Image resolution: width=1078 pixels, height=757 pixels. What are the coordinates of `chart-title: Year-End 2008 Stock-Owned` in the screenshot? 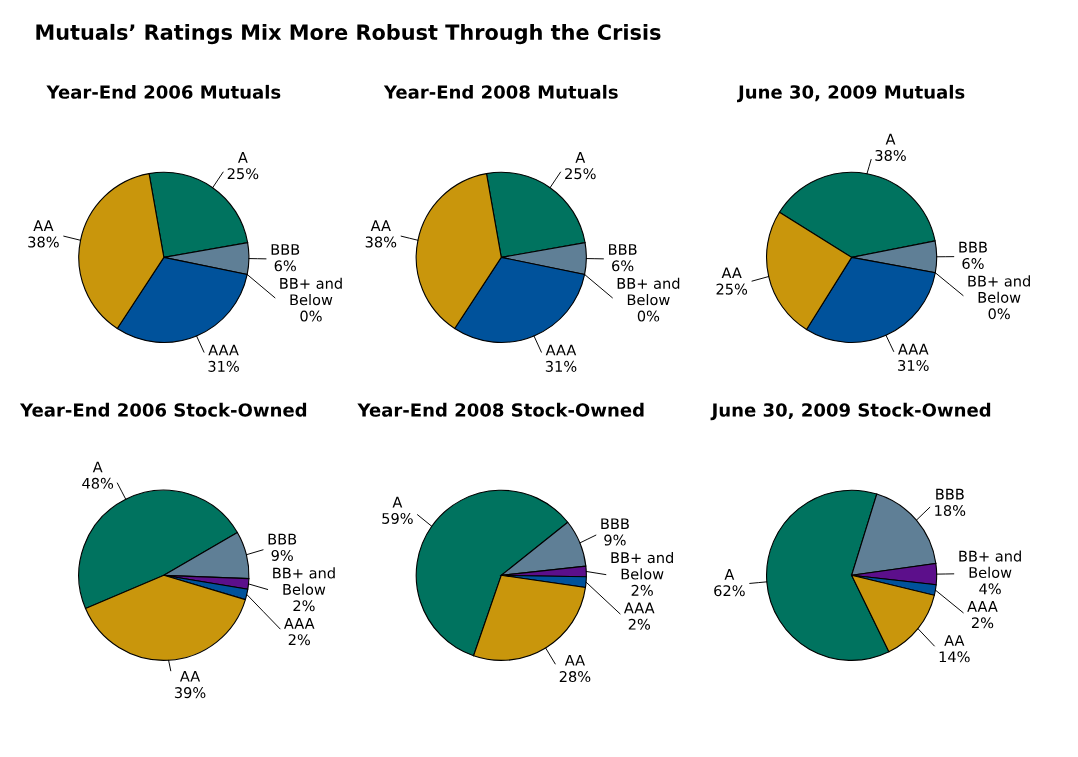 It's located at (500, 409).